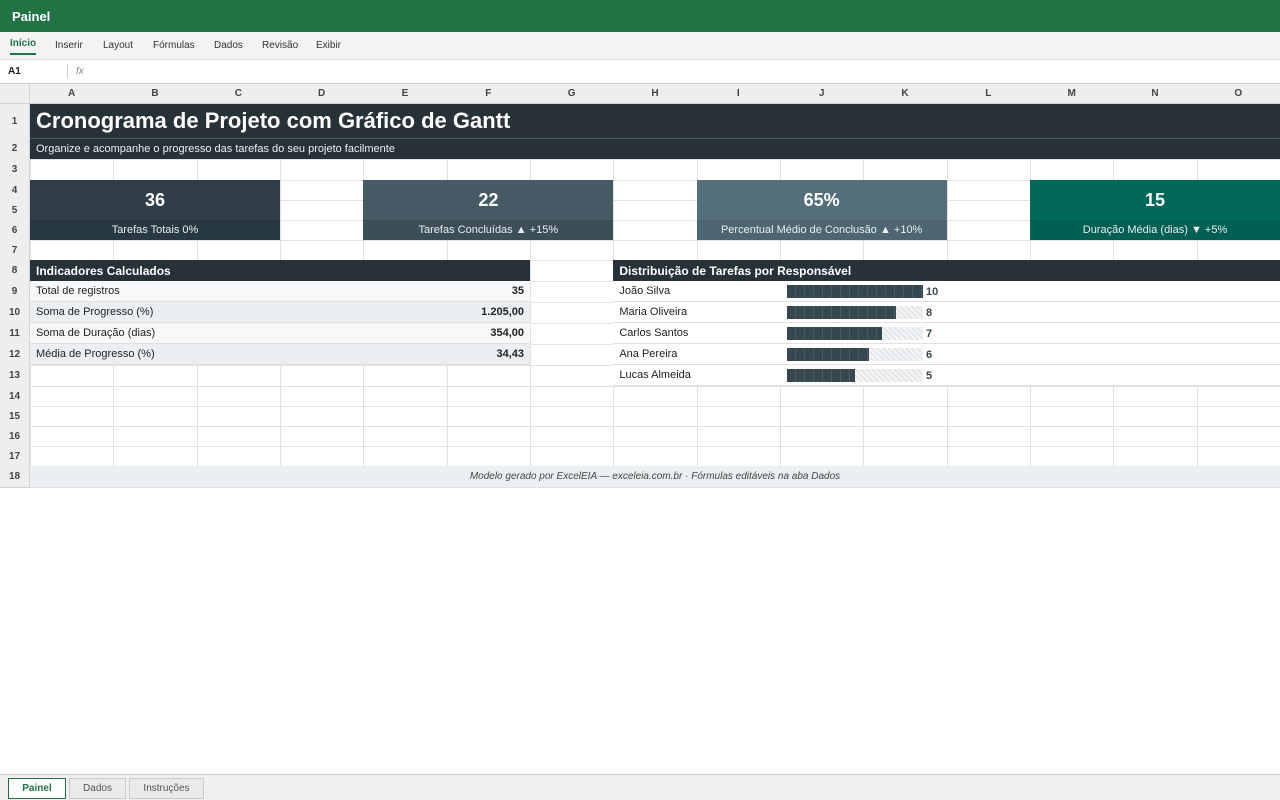  I want to click on sheet-tabs: Painel Dados Instruções, so click(640, 787).